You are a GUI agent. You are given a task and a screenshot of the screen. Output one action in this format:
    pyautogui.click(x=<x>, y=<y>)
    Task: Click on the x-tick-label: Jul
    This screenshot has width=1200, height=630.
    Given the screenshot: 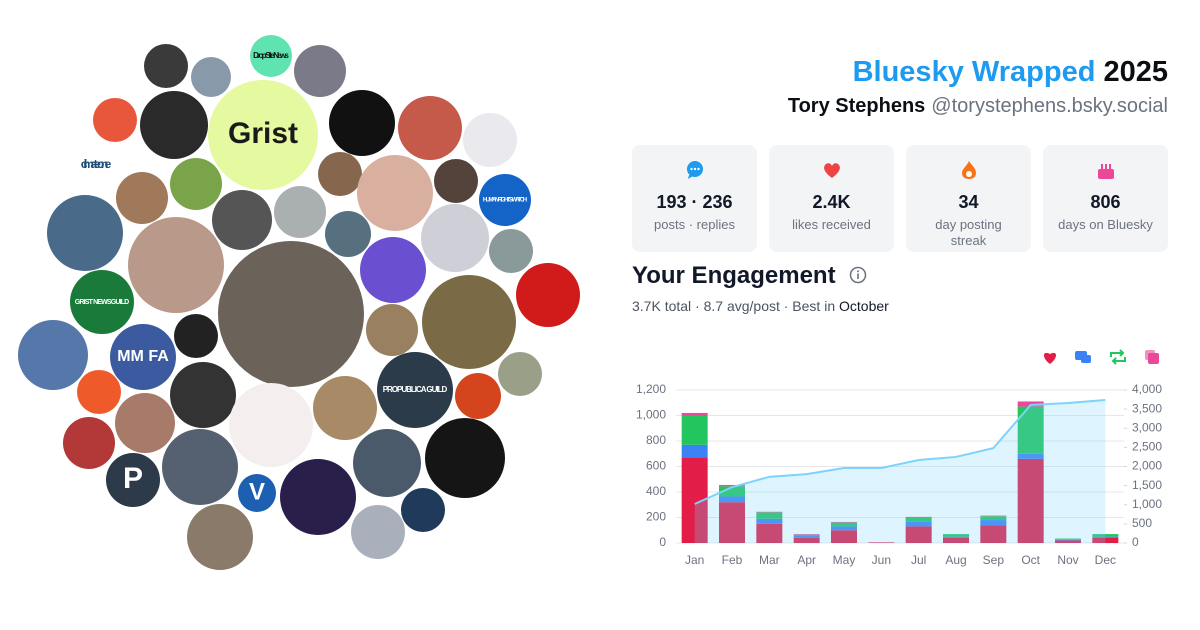 What is the action you would take?
    pyautogui.click(x=918, y=560)
    